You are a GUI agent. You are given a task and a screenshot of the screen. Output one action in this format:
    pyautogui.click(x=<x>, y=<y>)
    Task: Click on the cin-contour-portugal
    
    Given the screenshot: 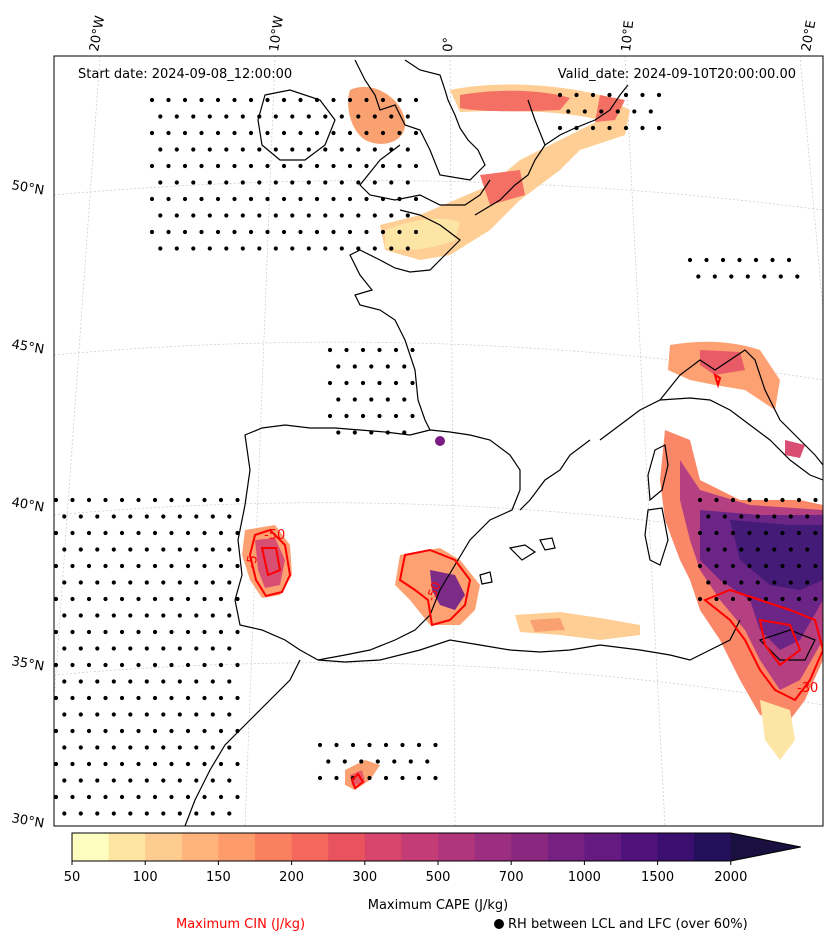 What is the action you would take?
    pyautogui.click(x=270, y=563)
    